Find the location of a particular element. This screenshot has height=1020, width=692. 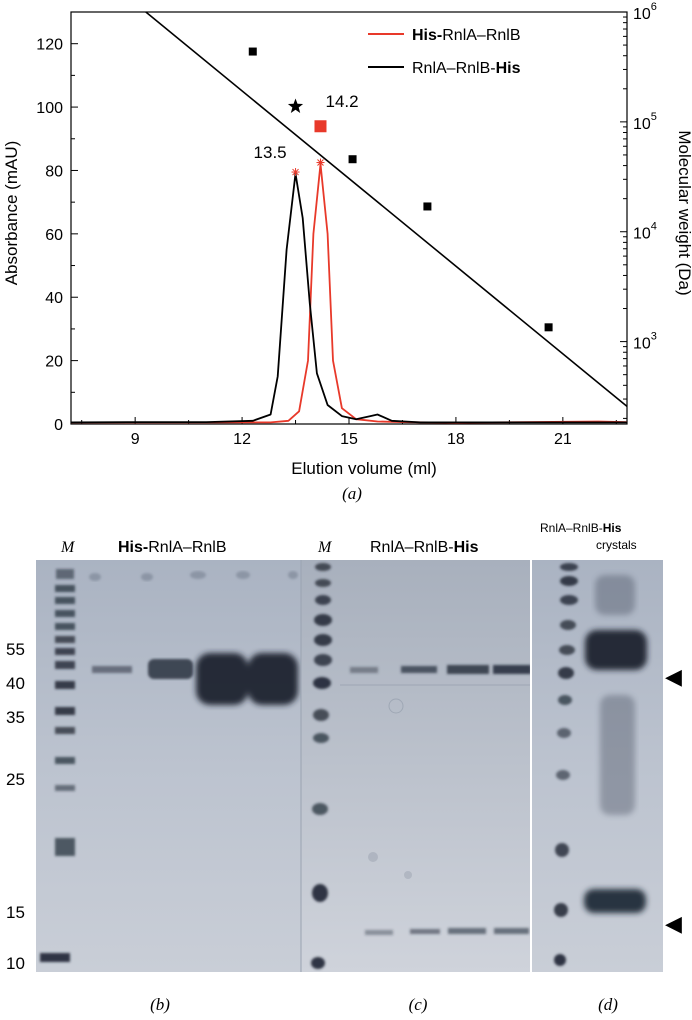

gel-b-title-bold: His- is located at coordinates (133, 547).